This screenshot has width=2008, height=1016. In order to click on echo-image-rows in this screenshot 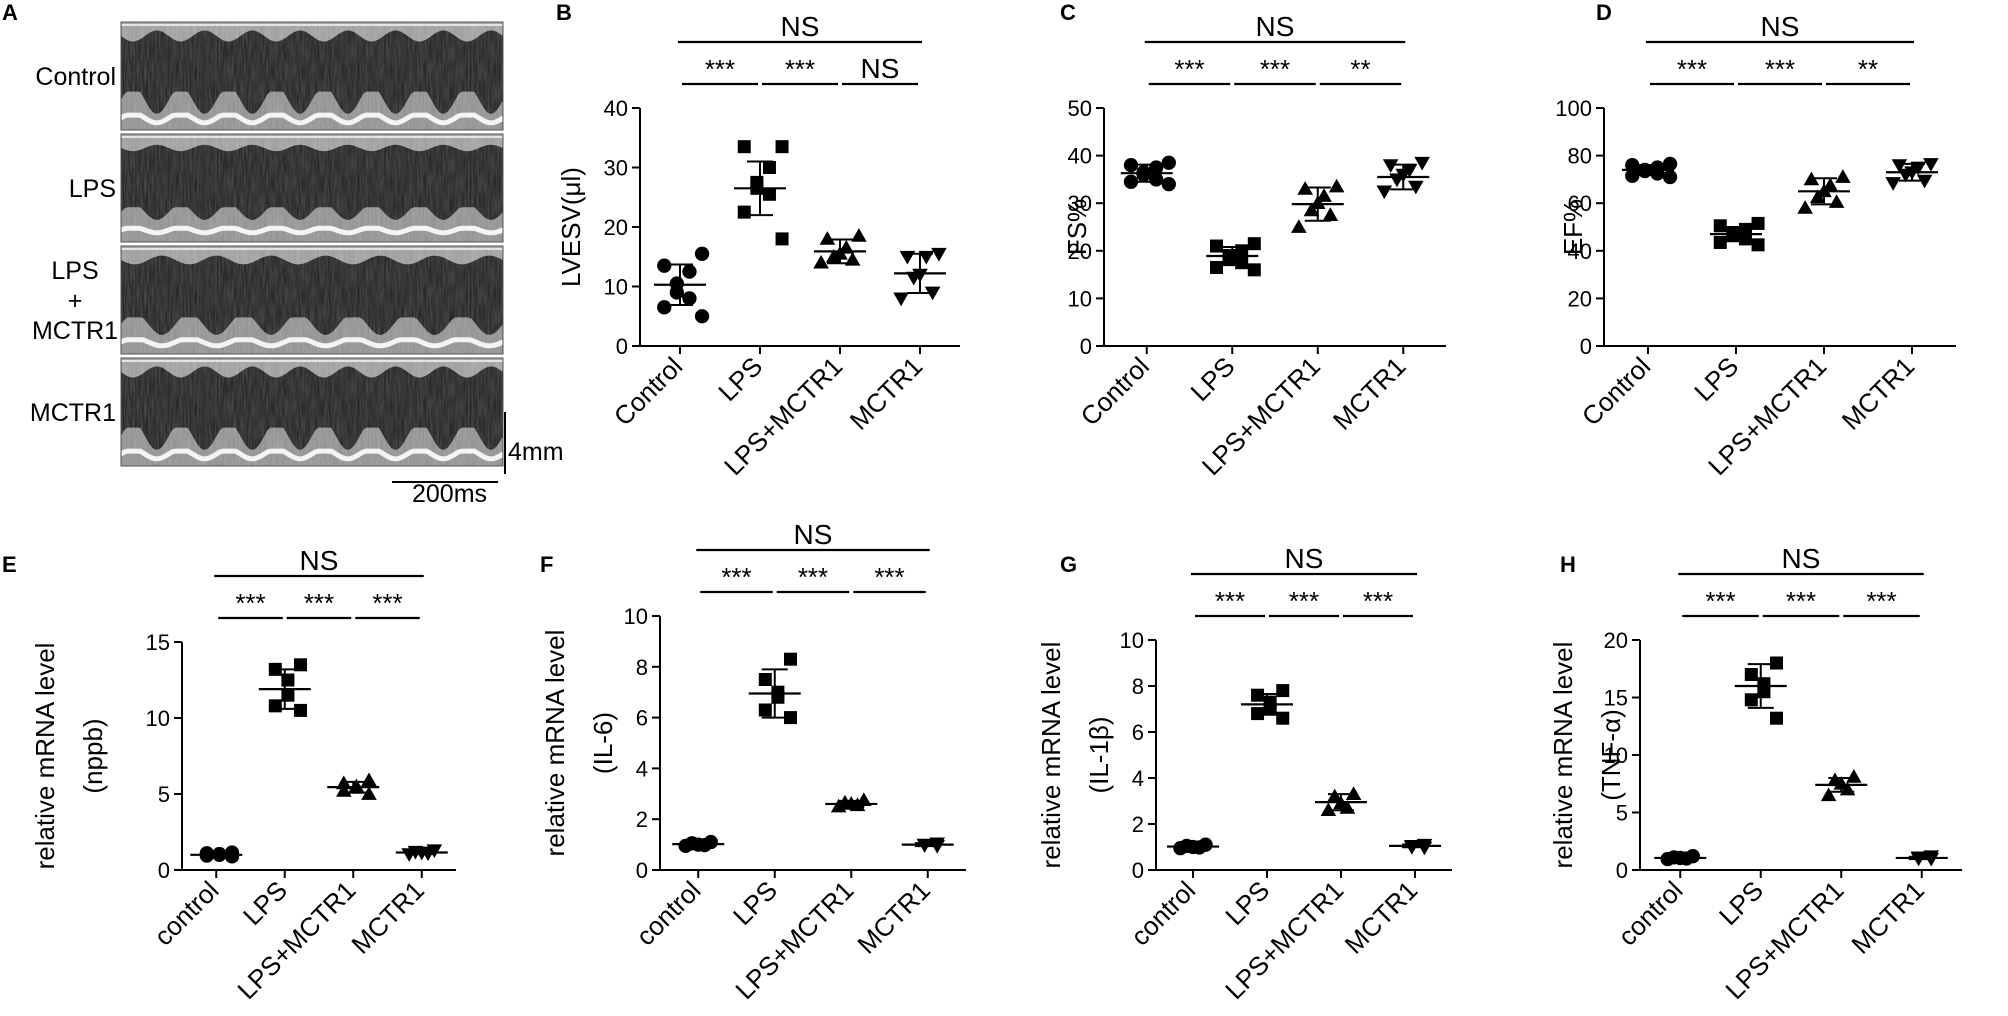, I will do `click(312, 244)`.